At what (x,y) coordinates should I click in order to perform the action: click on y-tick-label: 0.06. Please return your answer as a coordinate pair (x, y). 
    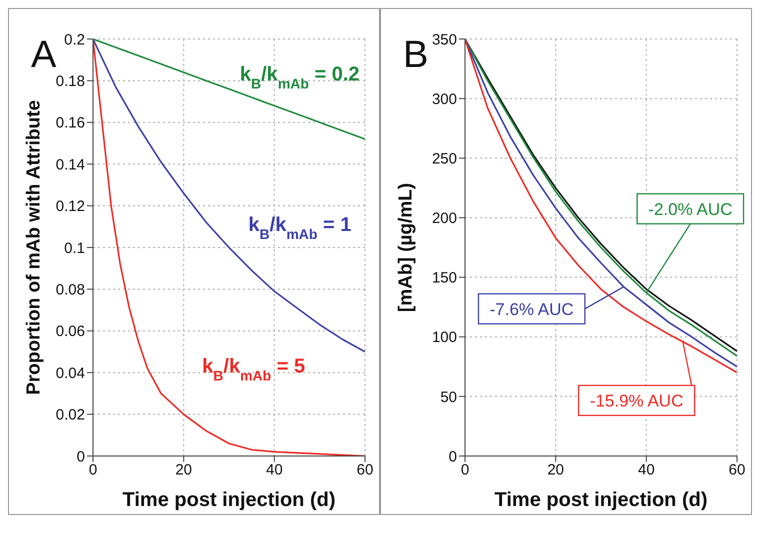
    Looking at the image, I should click on (70, 331).